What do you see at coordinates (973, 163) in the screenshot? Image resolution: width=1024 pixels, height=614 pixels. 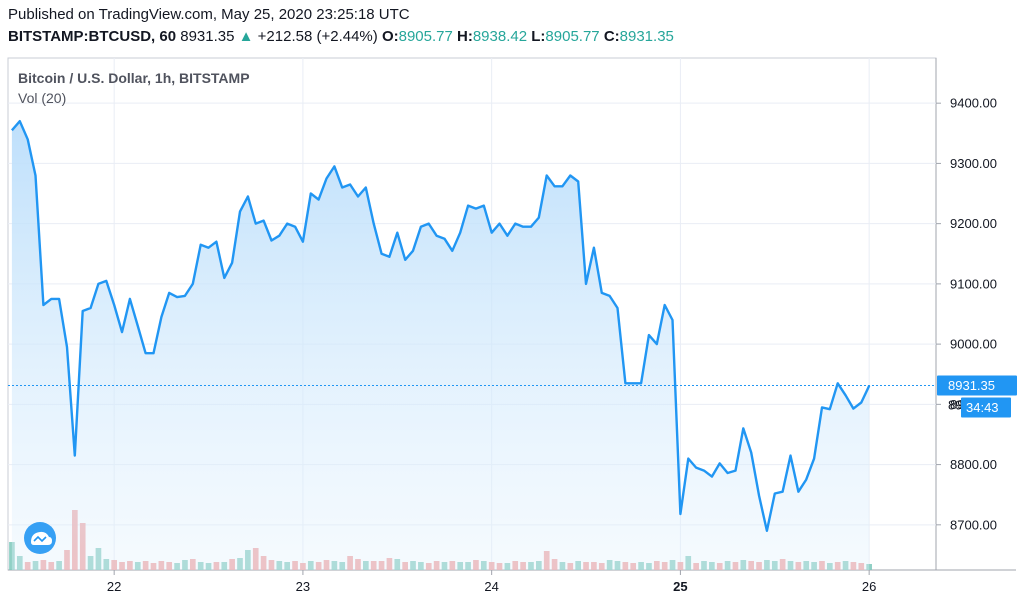 I see `price-tick-label: 9300.00` at bounding box center [973, 163].